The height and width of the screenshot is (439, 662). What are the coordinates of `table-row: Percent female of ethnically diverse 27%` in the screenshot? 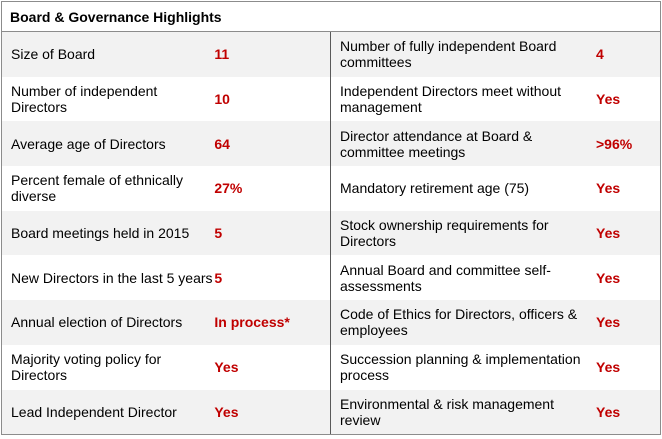 It's located at (166, 188).